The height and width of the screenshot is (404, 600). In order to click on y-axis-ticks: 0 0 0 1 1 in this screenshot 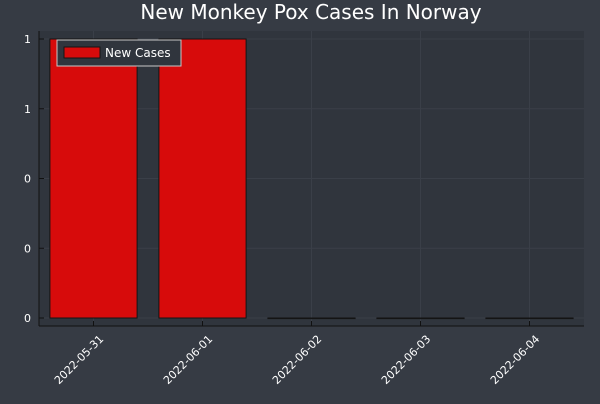, I will do `click(34, 179)`.